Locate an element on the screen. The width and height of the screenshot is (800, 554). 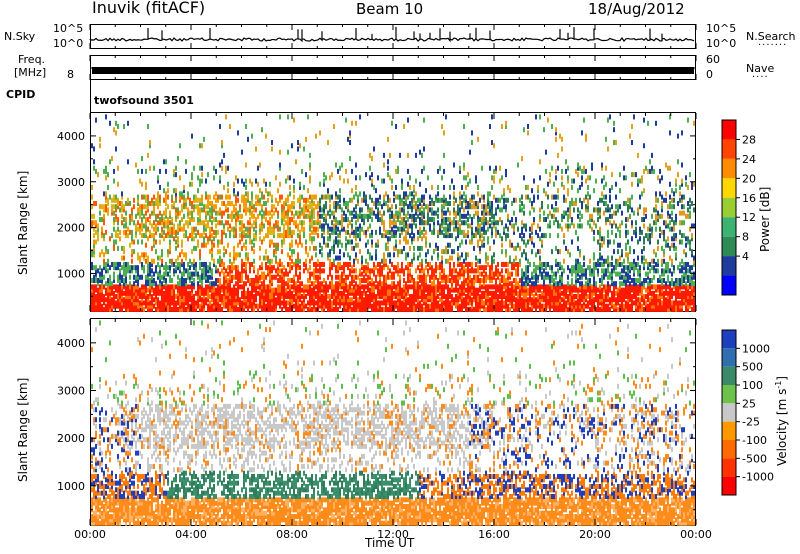
nave-tick-bottom: 0 is located at coordinates (709, 74).